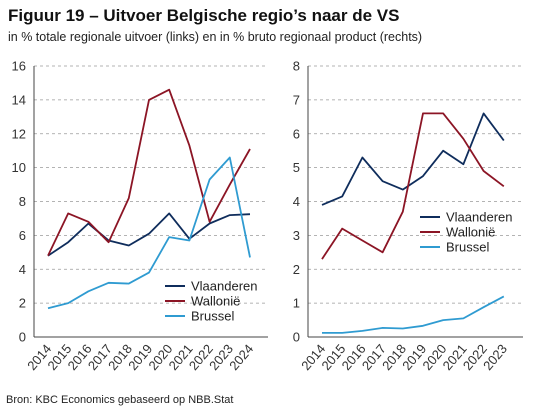  I want to click on y-tick-label: 14, so click(19, 99).